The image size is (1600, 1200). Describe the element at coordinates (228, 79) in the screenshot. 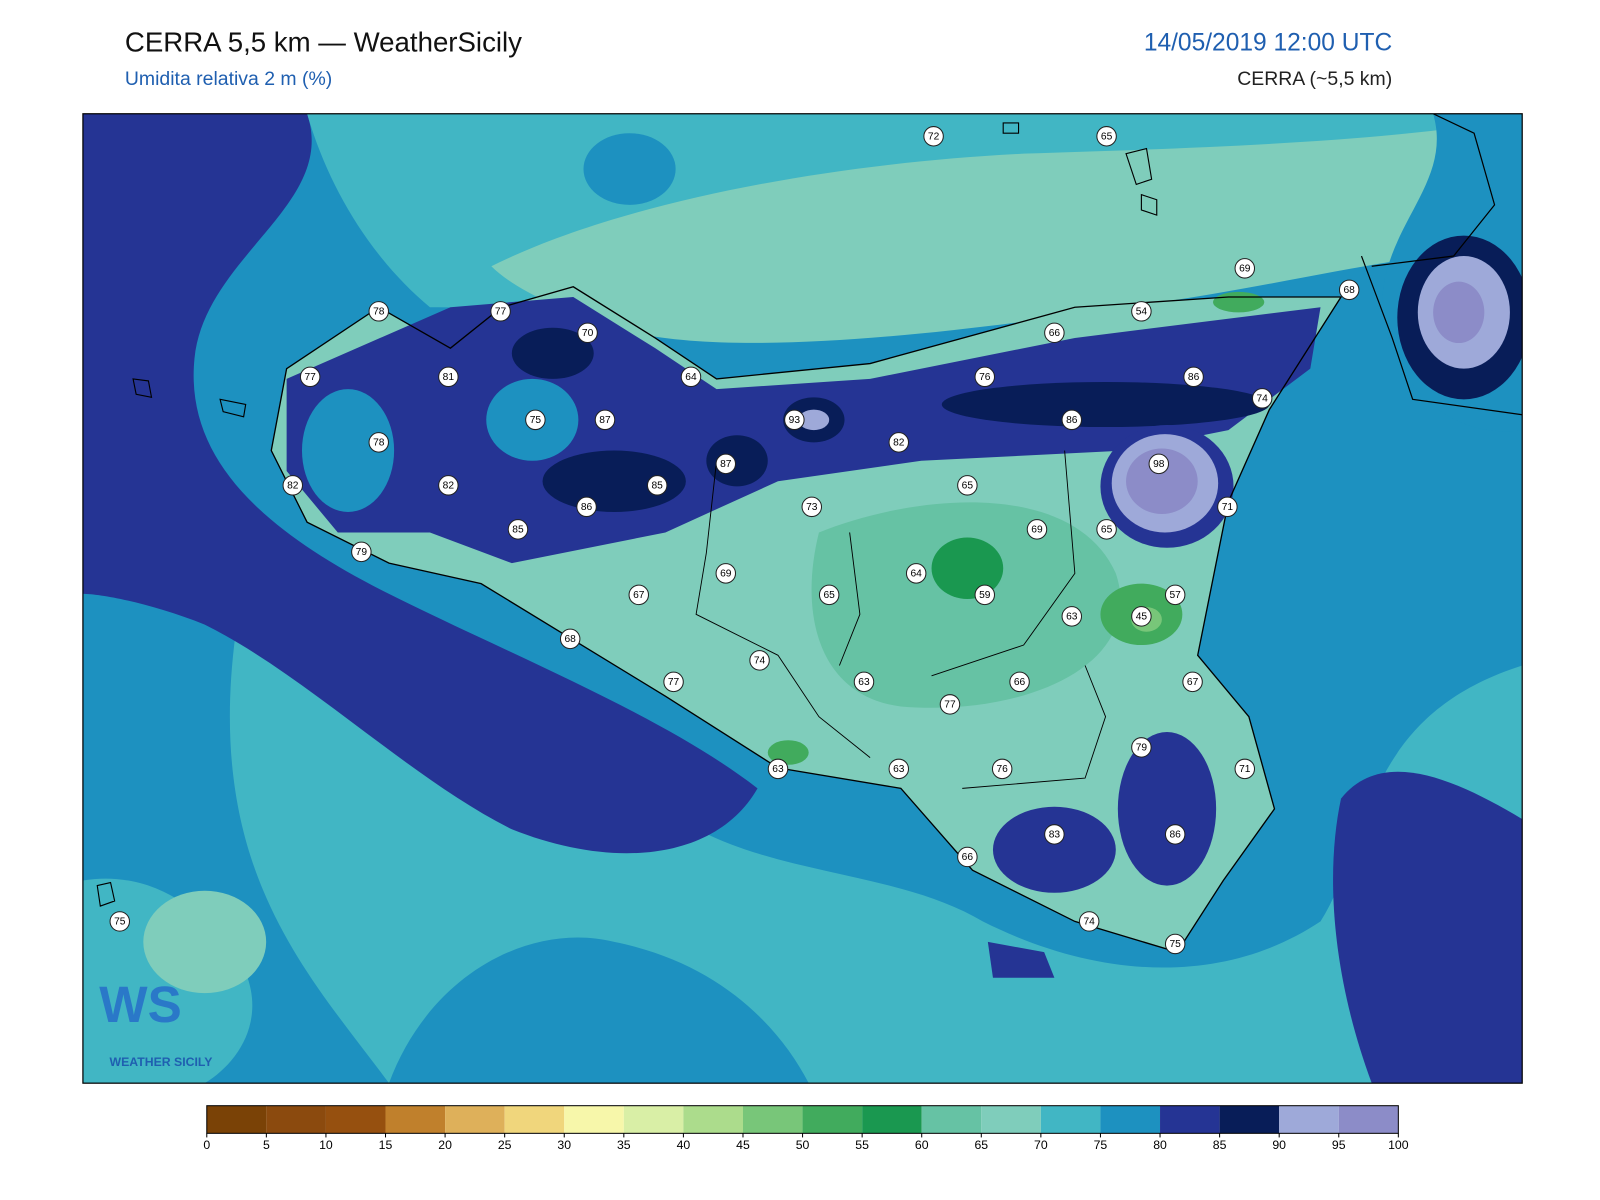

I see `subtitle: Umidita relativa 2 m (%)` at that location.